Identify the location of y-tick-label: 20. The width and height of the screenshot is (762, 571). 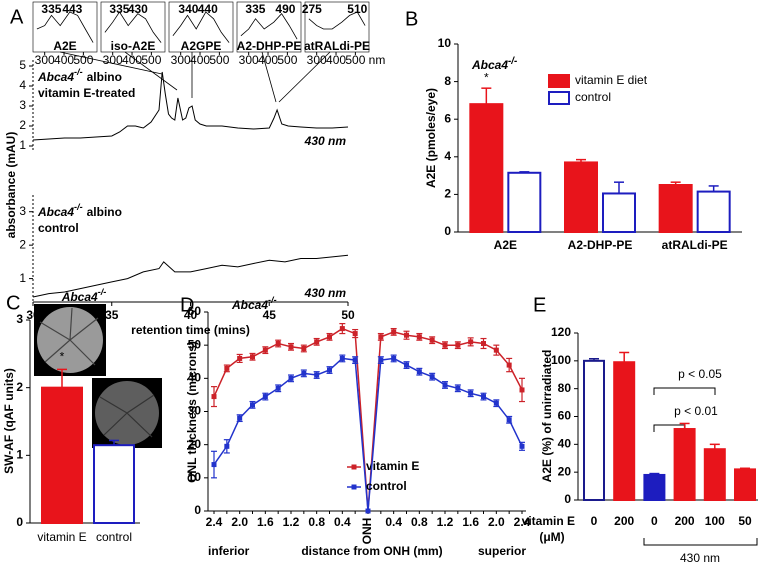
(565, 471).